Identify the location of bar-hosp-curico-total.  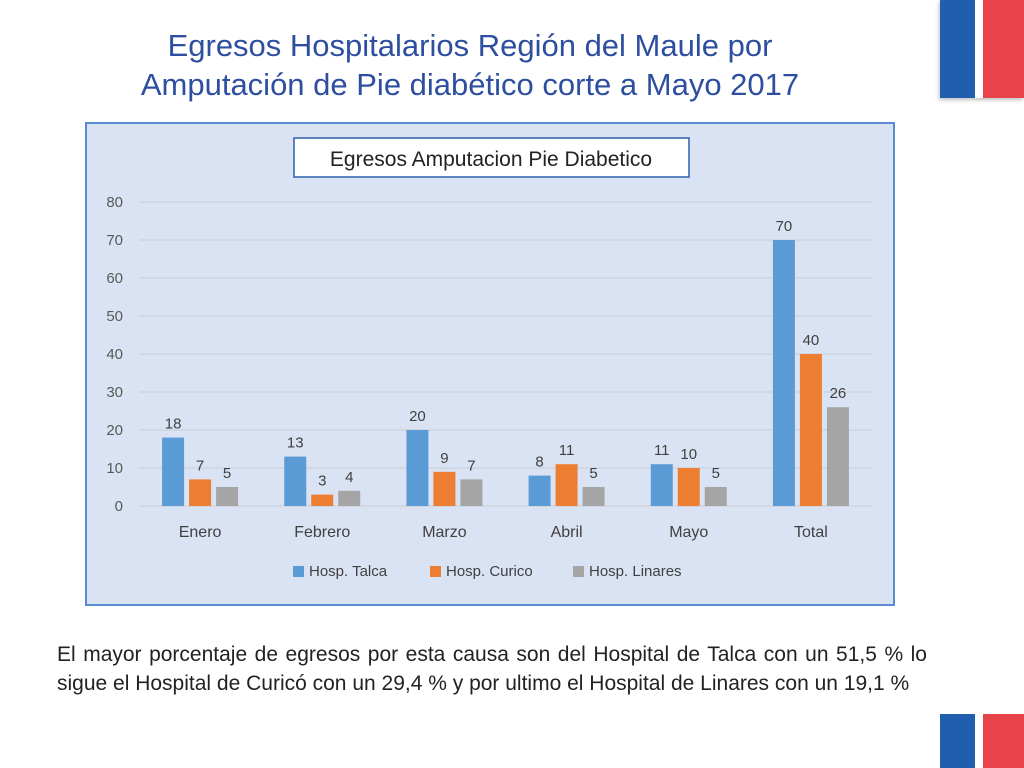
(810, 430).